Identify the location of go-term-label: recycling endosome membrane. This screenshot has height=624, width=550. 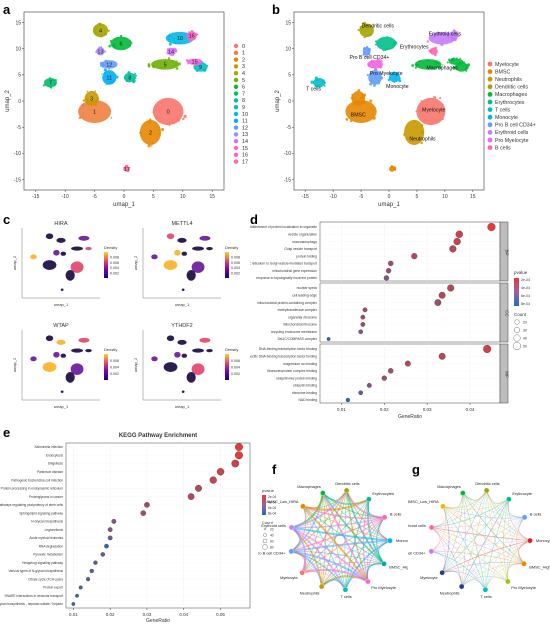
(294, 332).